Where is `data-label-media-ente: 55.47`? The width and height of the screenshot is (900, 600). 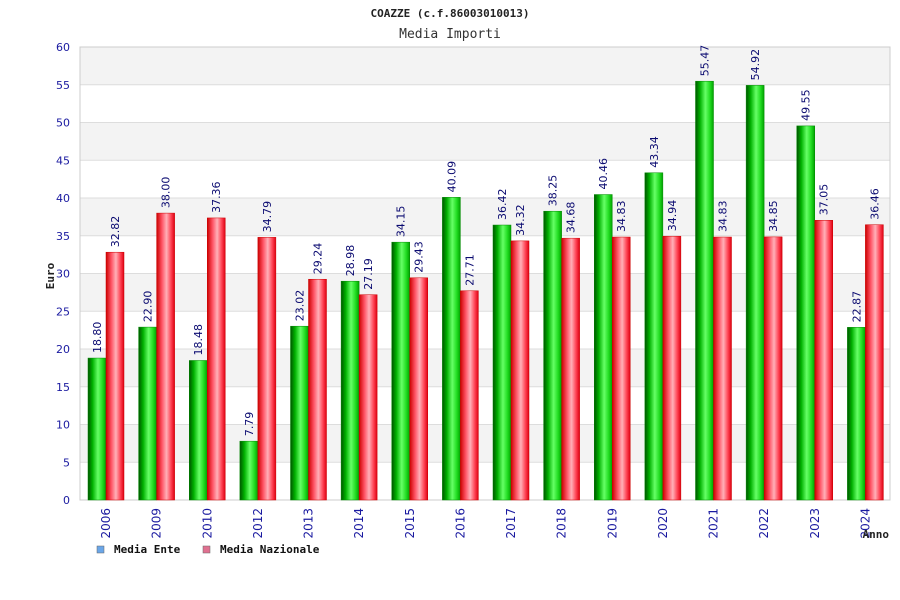
data-label-media-ente: 55.47 is located at coordinates (705, 61).